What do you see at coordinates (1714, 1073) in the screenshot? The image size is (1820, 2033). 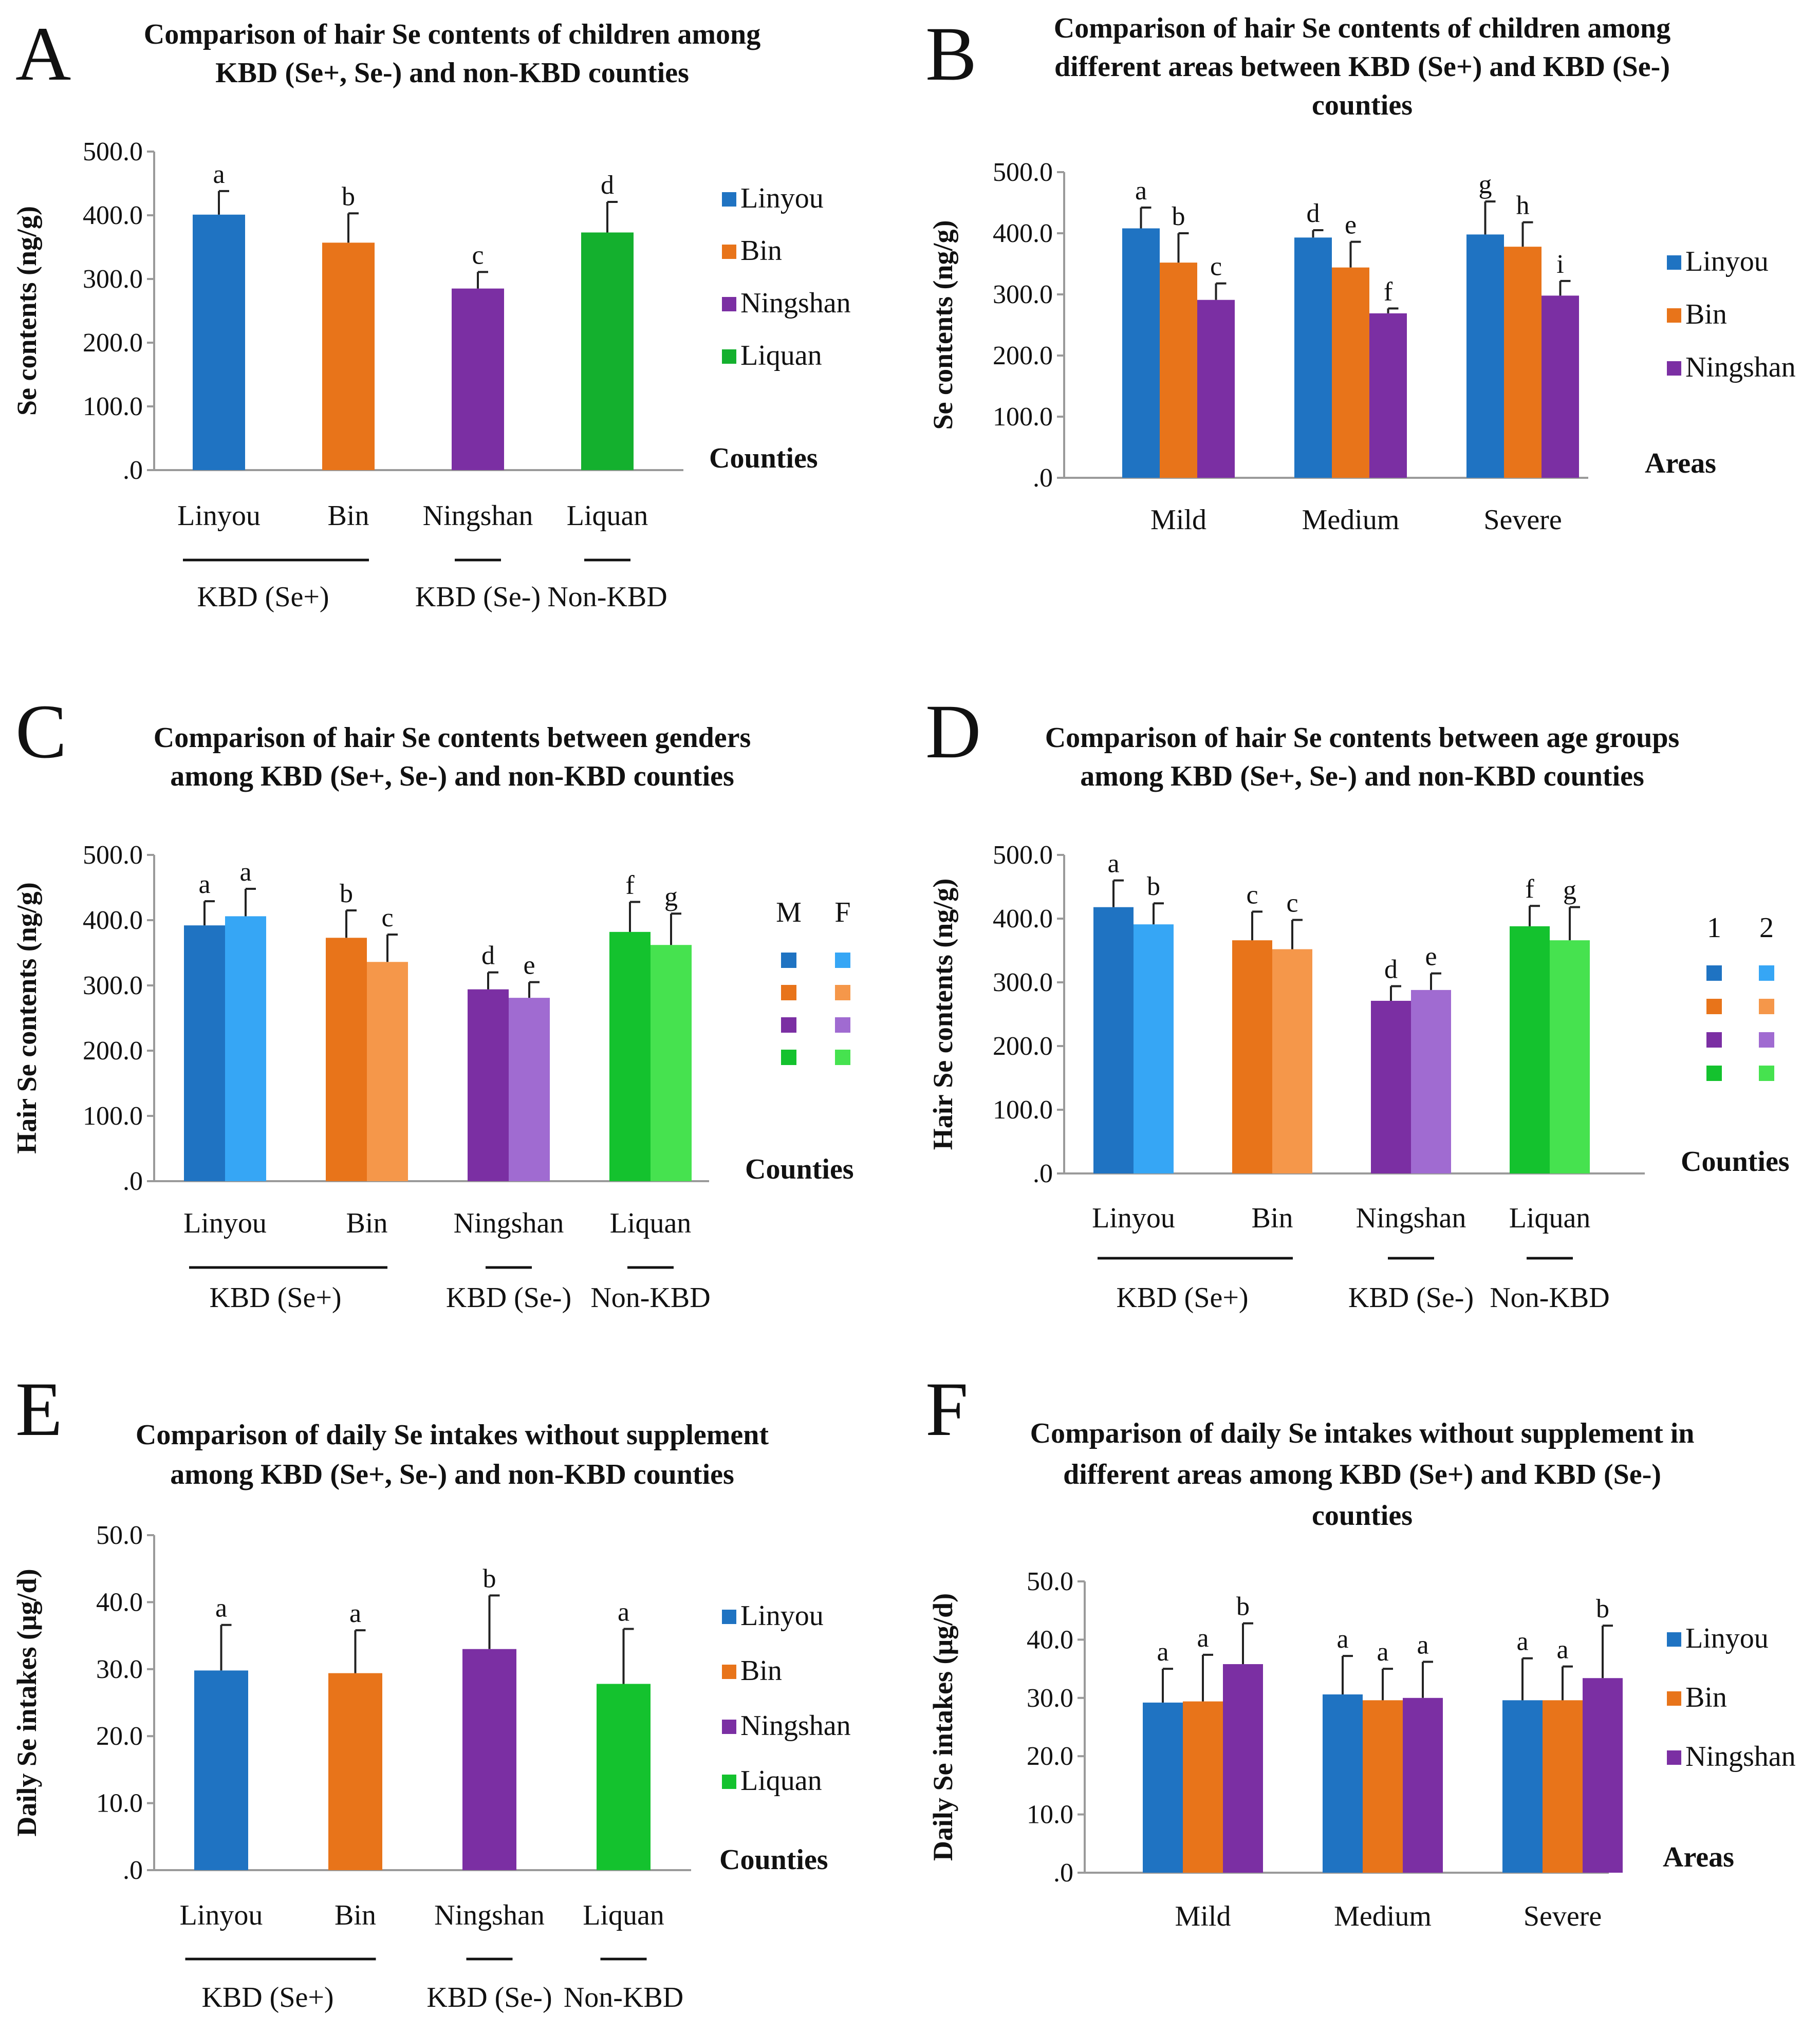 I see `legend-swatch-col1-row4` at bounding box center [1714, 1073].